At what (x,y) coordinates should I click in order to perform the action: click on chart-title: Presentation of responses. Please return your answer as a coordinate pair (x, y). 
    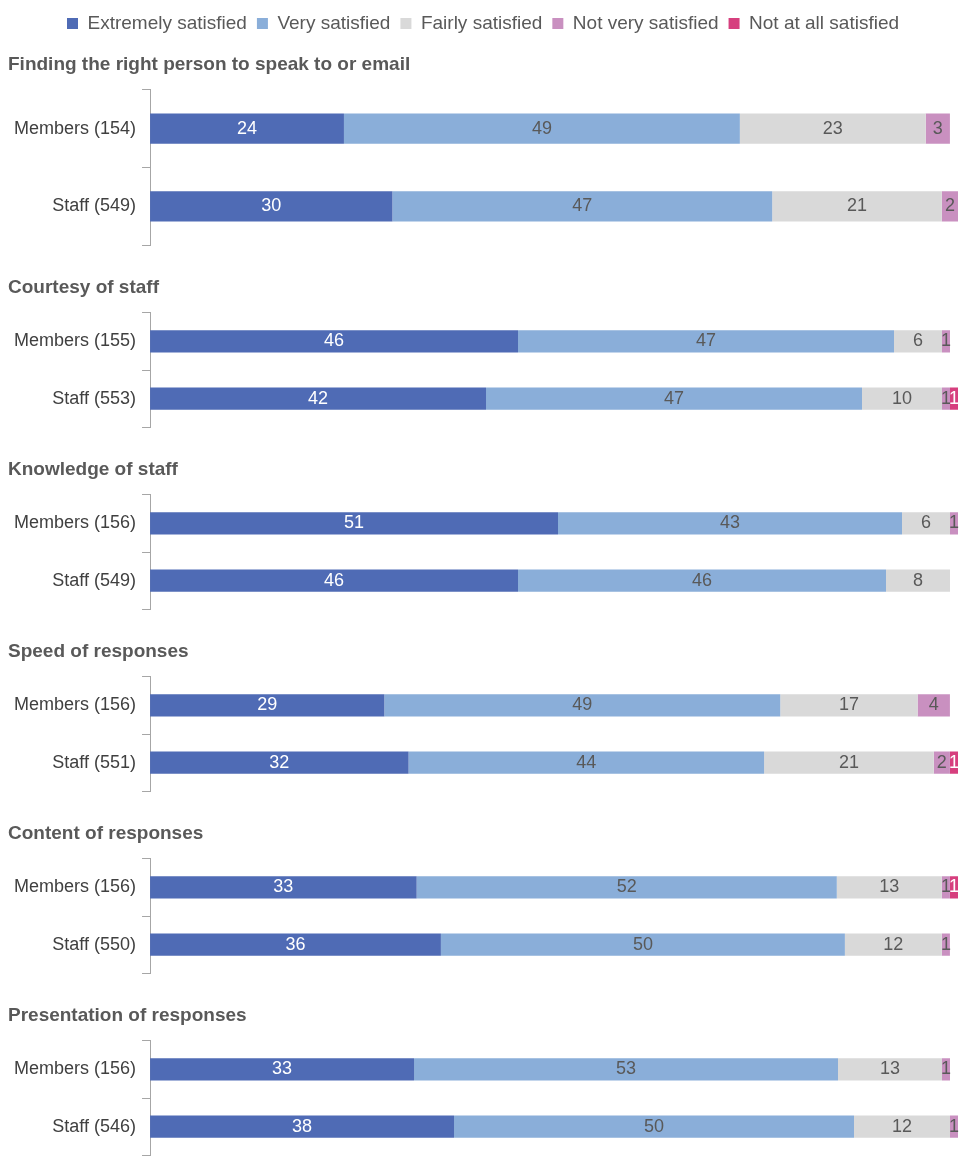
    Looking at the image, I should click on (127, 1014).